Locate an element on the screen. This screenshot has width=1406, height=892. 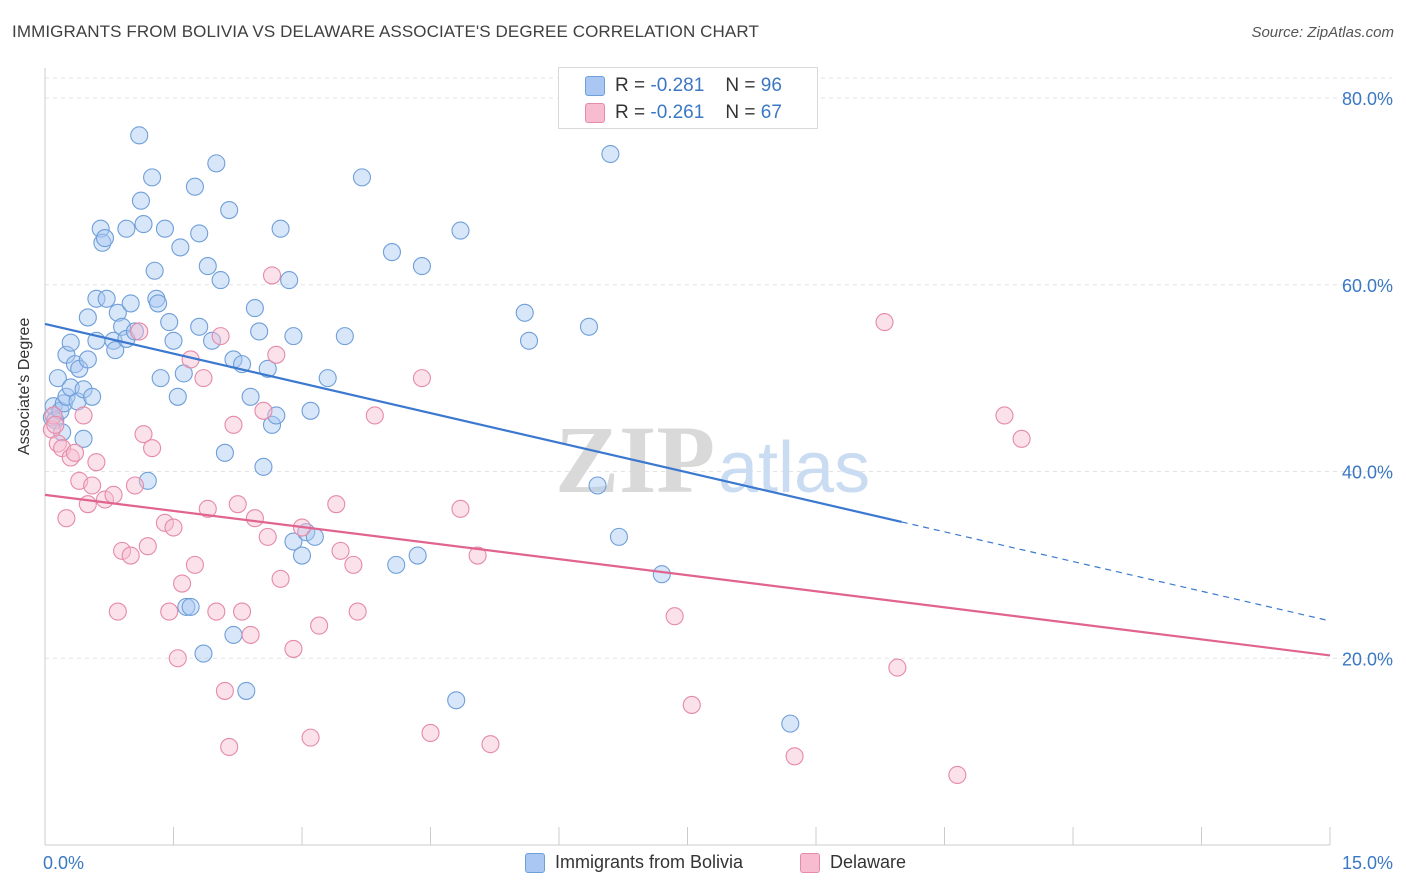
trend-line-bolivia is located at coordinates (473, 422).